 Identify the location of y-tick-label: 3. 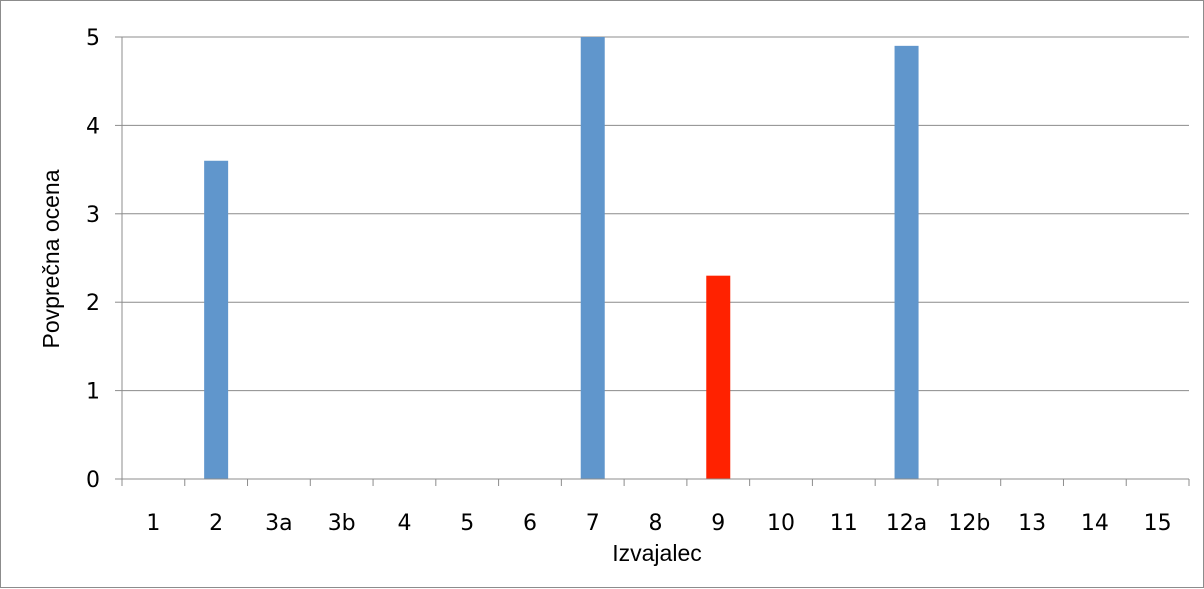
(93, 215).